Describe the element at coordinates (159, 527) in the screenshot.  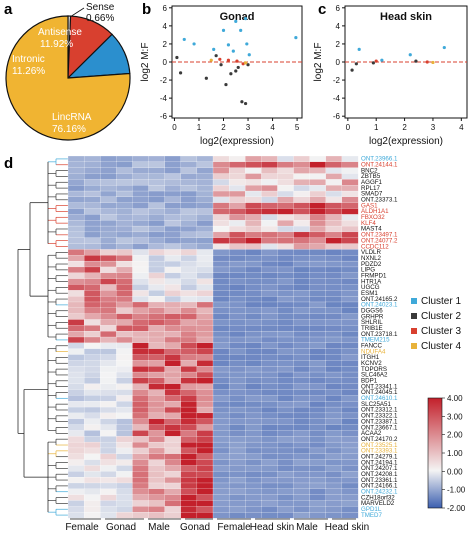
I see `group-label: Male` at that location.